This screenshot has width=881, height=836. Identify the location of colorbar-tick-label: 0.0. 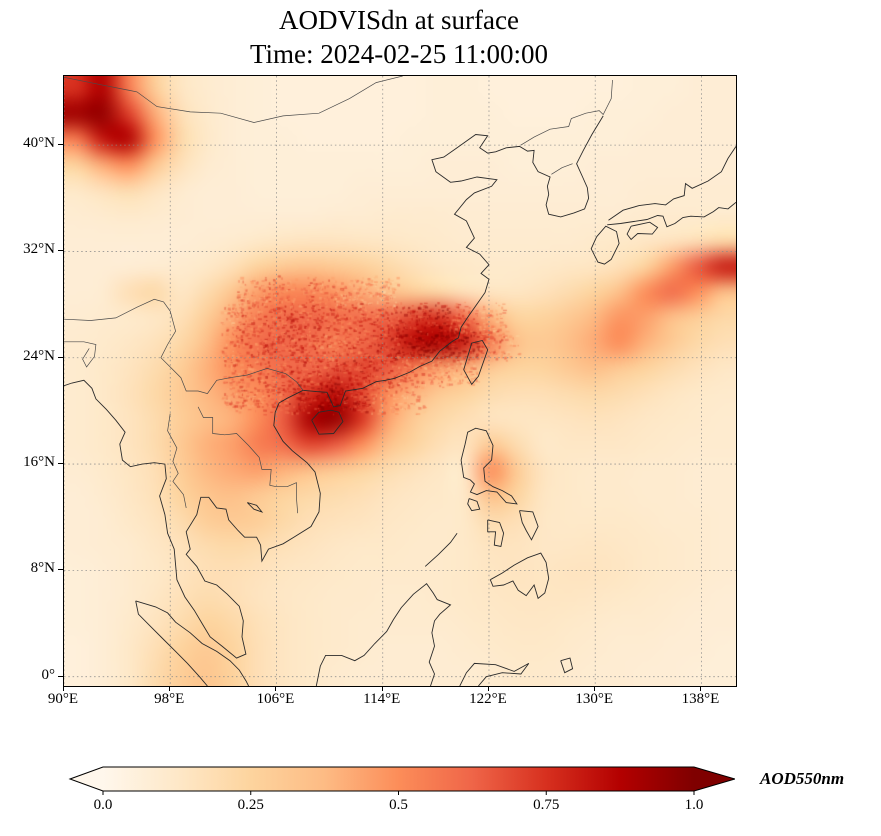
(103, 805).